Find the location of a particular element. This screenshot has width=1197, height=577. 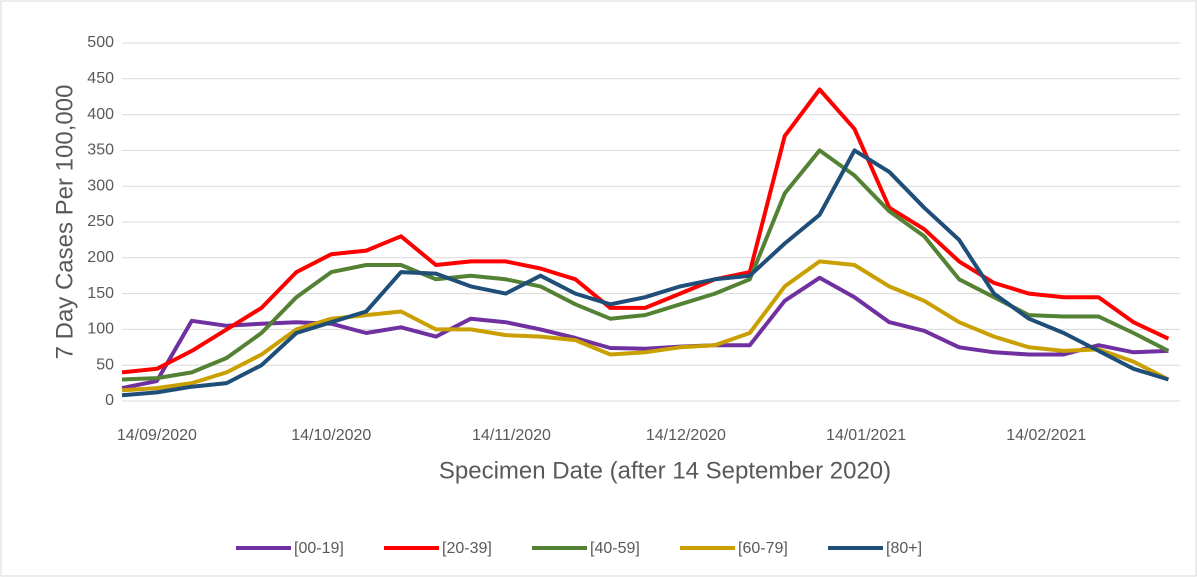

y-tick-label: 0 is located at coordinates (109, 400).